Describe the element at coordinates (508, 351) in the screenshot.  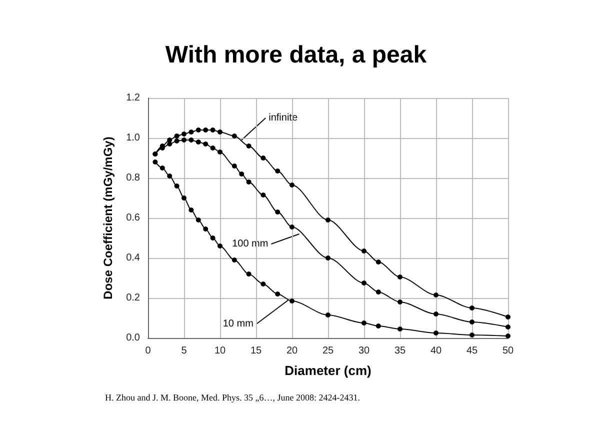
I see `x-tick-label: 50` at that location.